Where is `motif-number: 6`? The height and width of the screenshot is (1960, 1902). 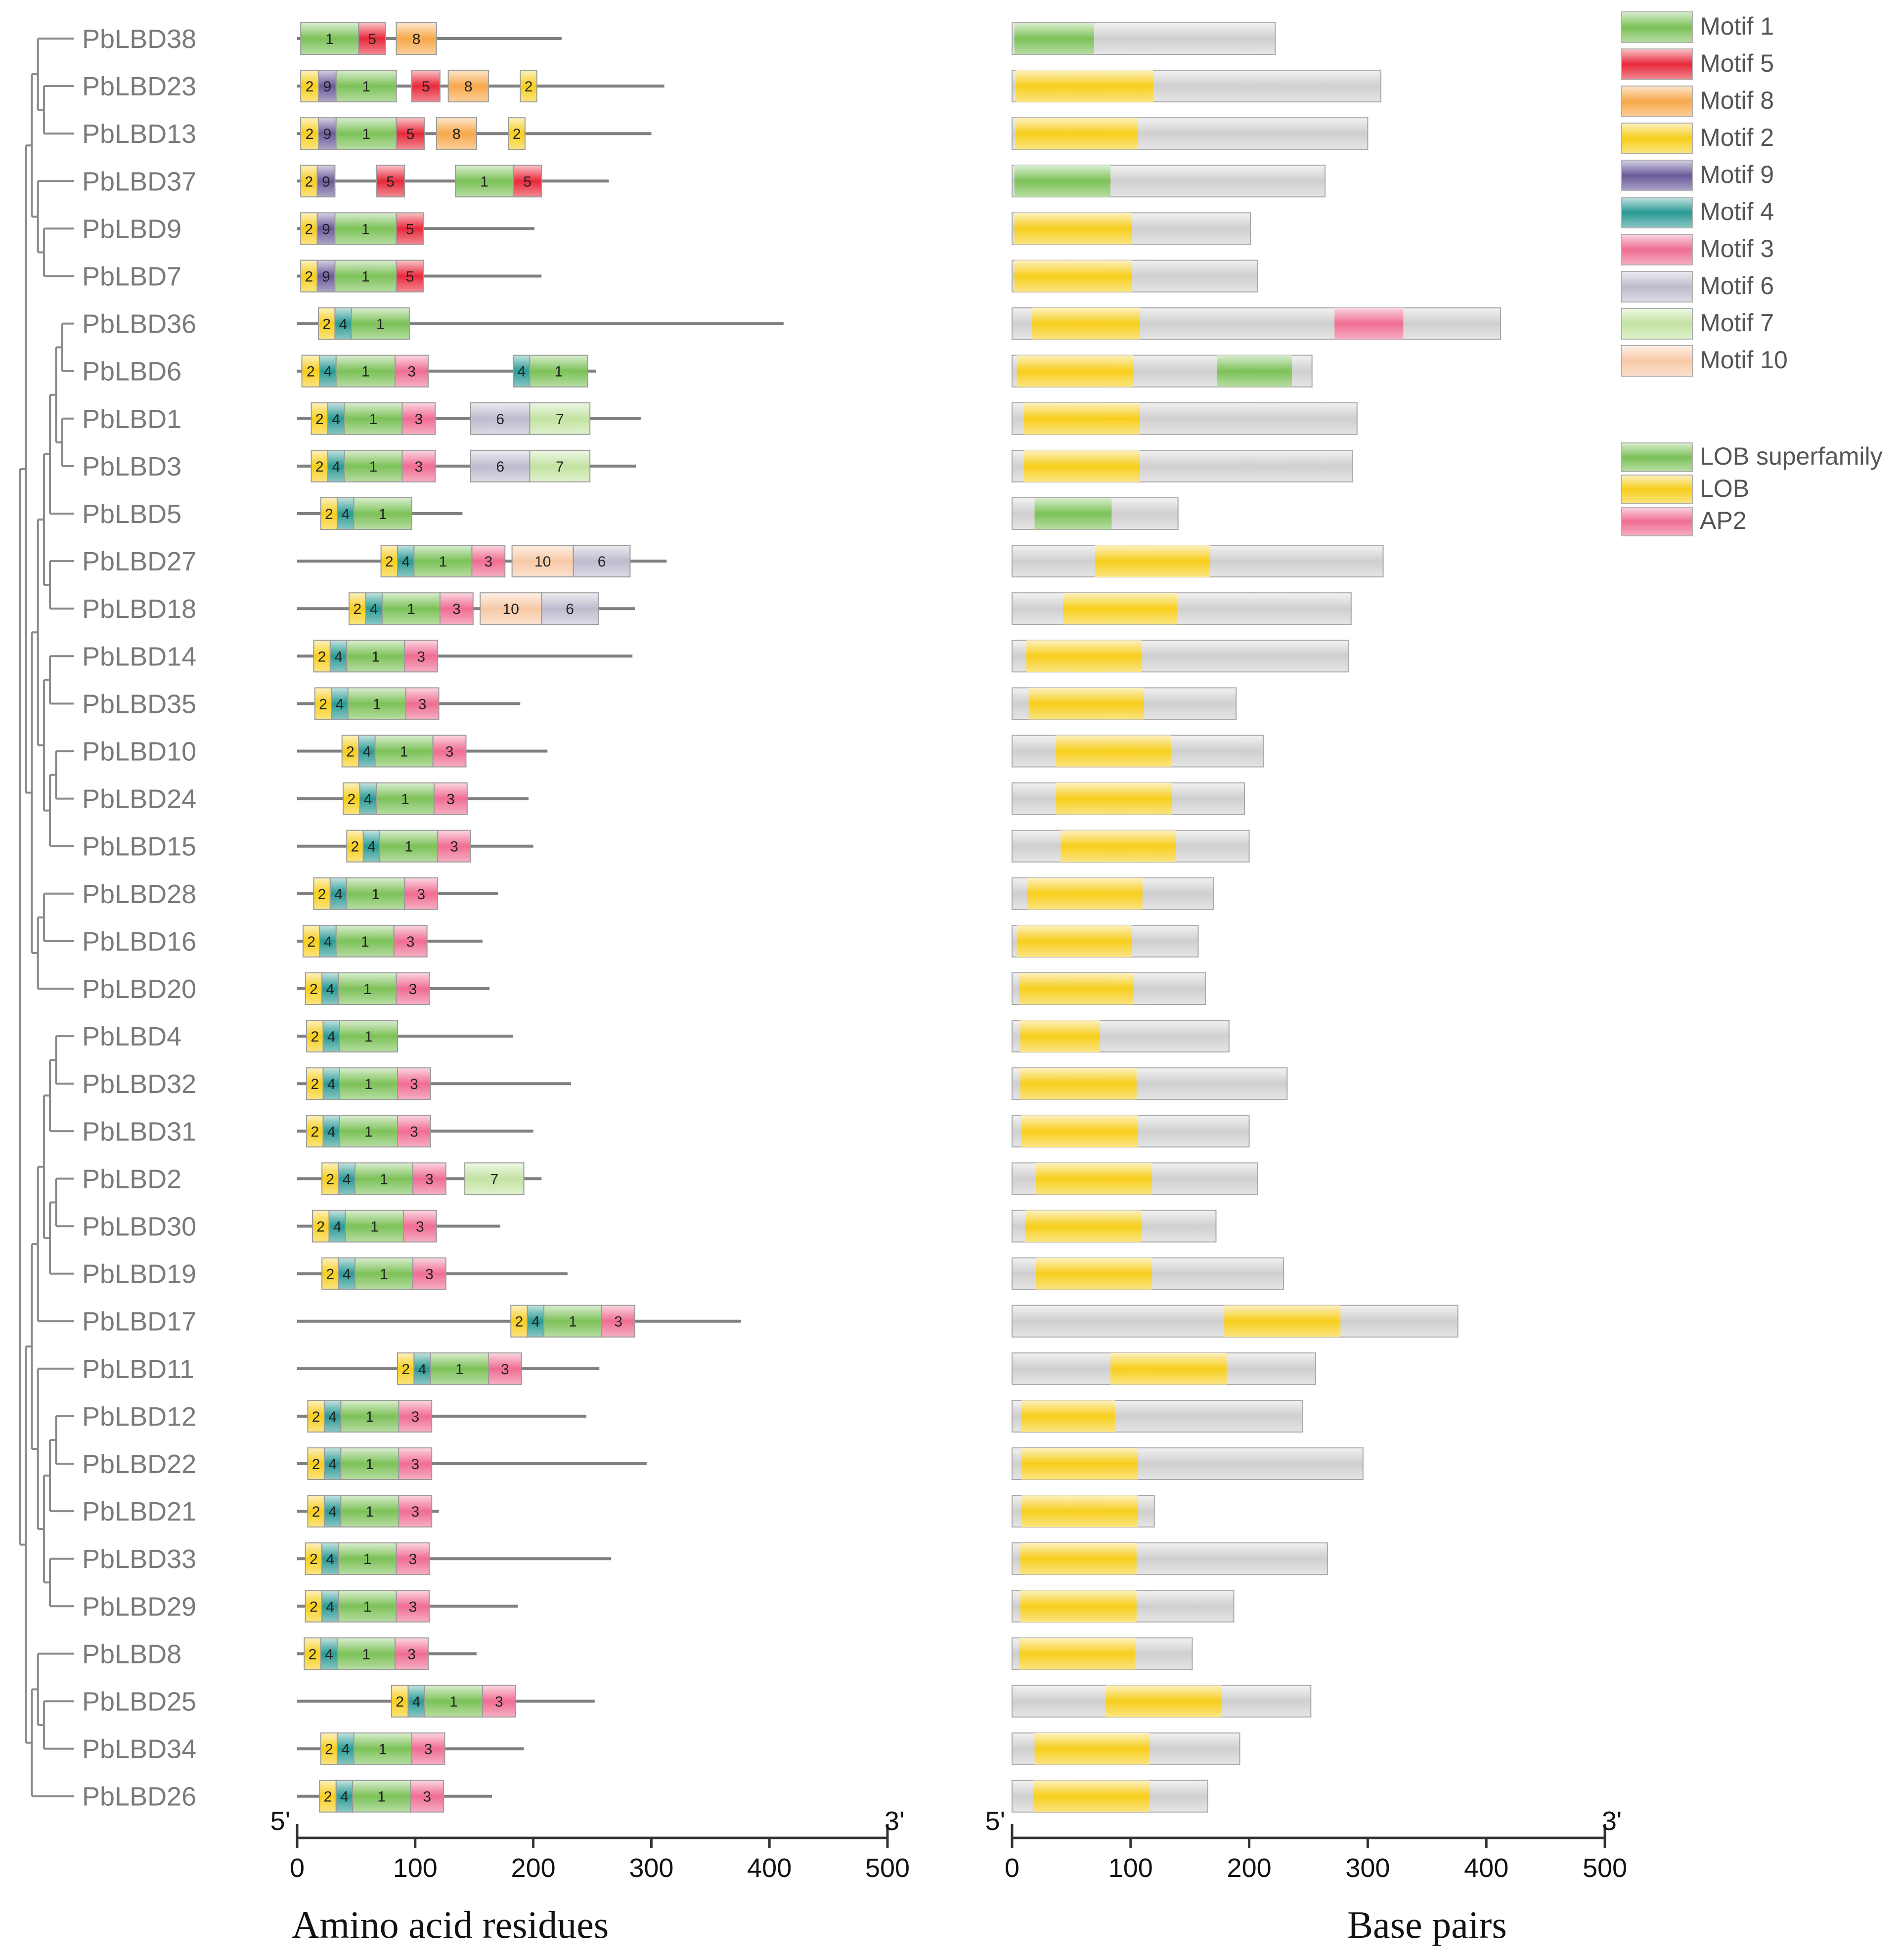
motif-number: 6 is located at coordinates (602, 562).